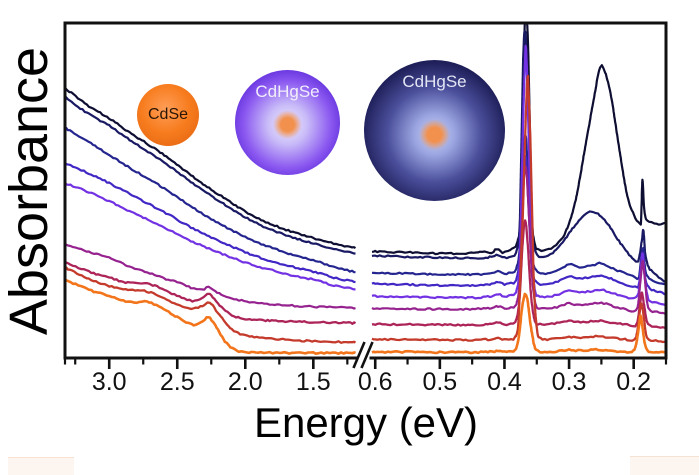  I want to click on spectrum-08-left, so click(210, 305).